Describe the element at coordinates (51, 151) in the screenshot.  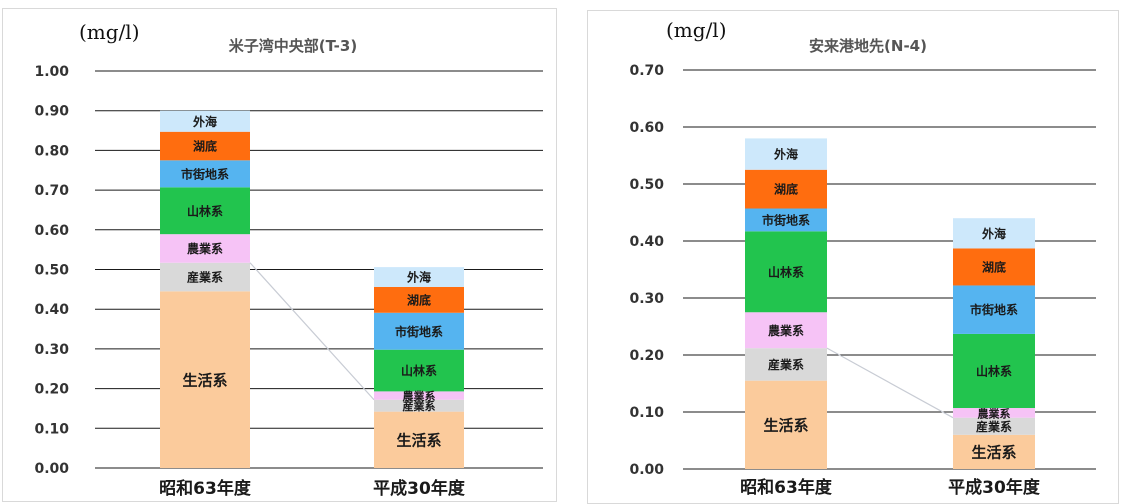
I see `y-tick-label: 0.80` at that location.